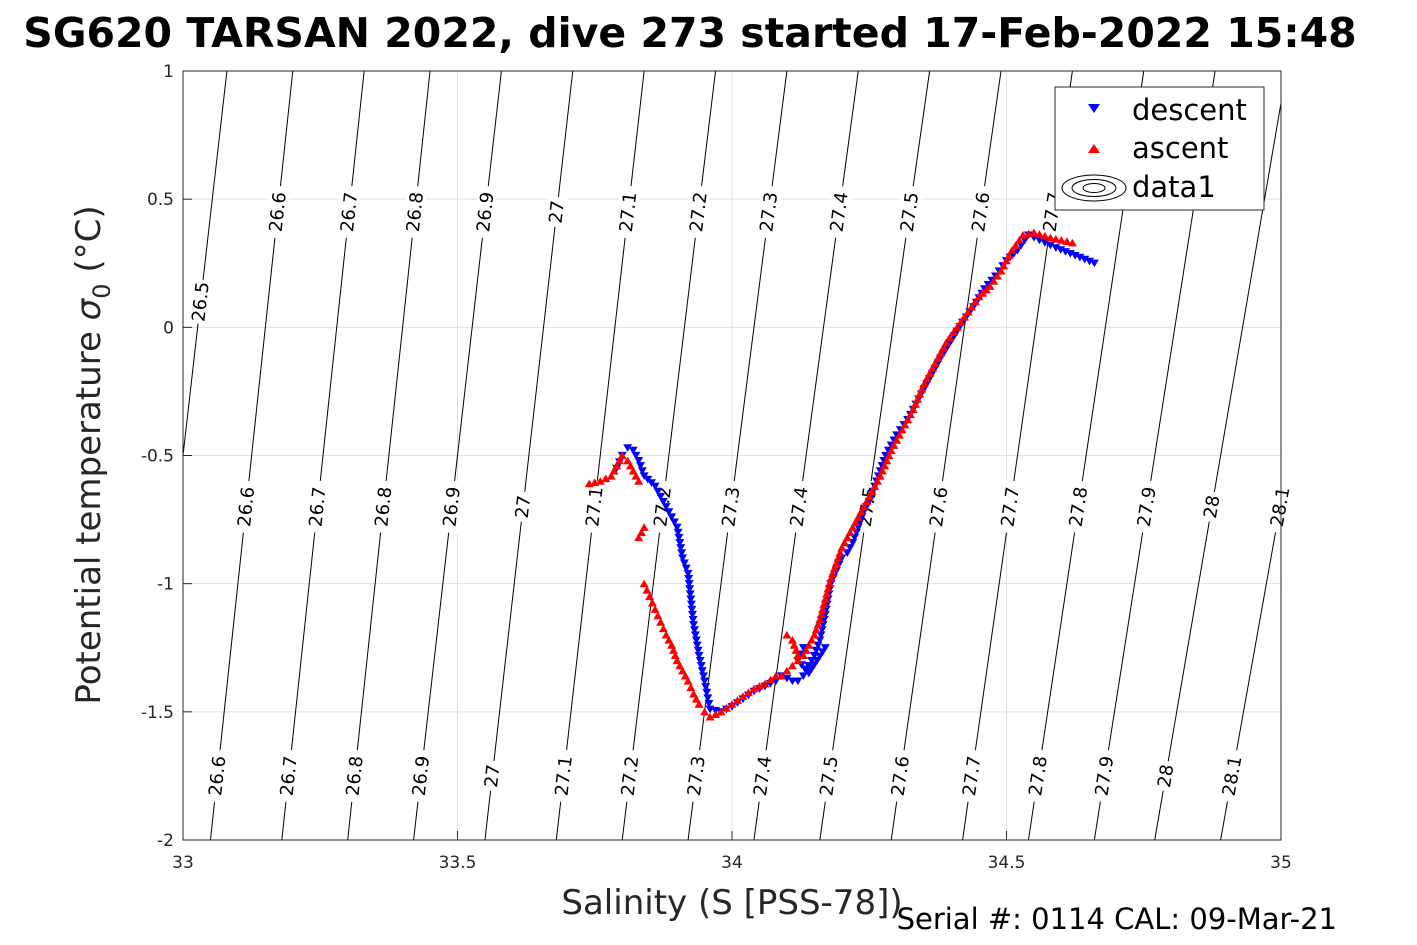 Image resolution: width=1417 pixels, height=945 pixels. What do you see at coordinates (89, 512) in the screenshot?
I see `y-axis-label-main: Potential temperature` at bounding box center [89, 512].